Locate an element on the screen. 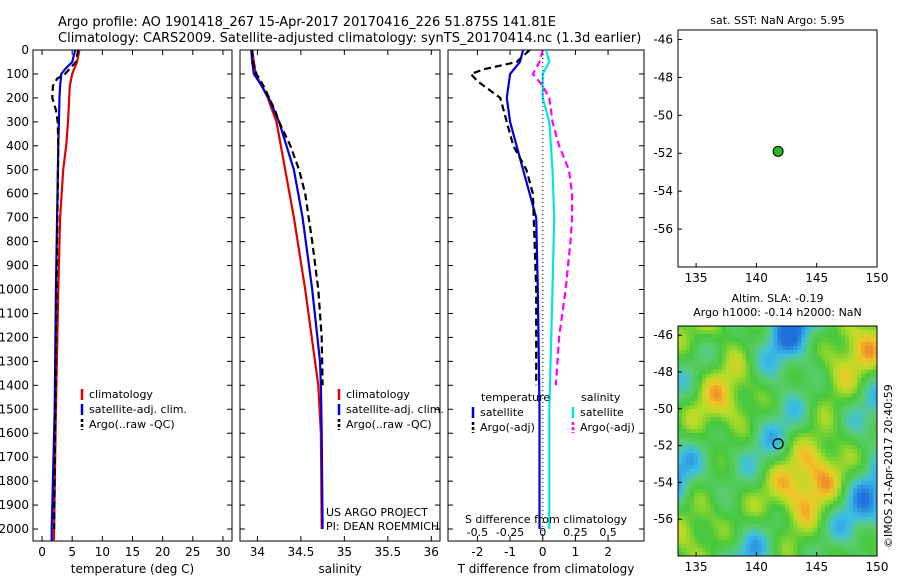 This screenshot has width=900, height=580. x-tick-label: 25 is located at coordinates (192, 552).